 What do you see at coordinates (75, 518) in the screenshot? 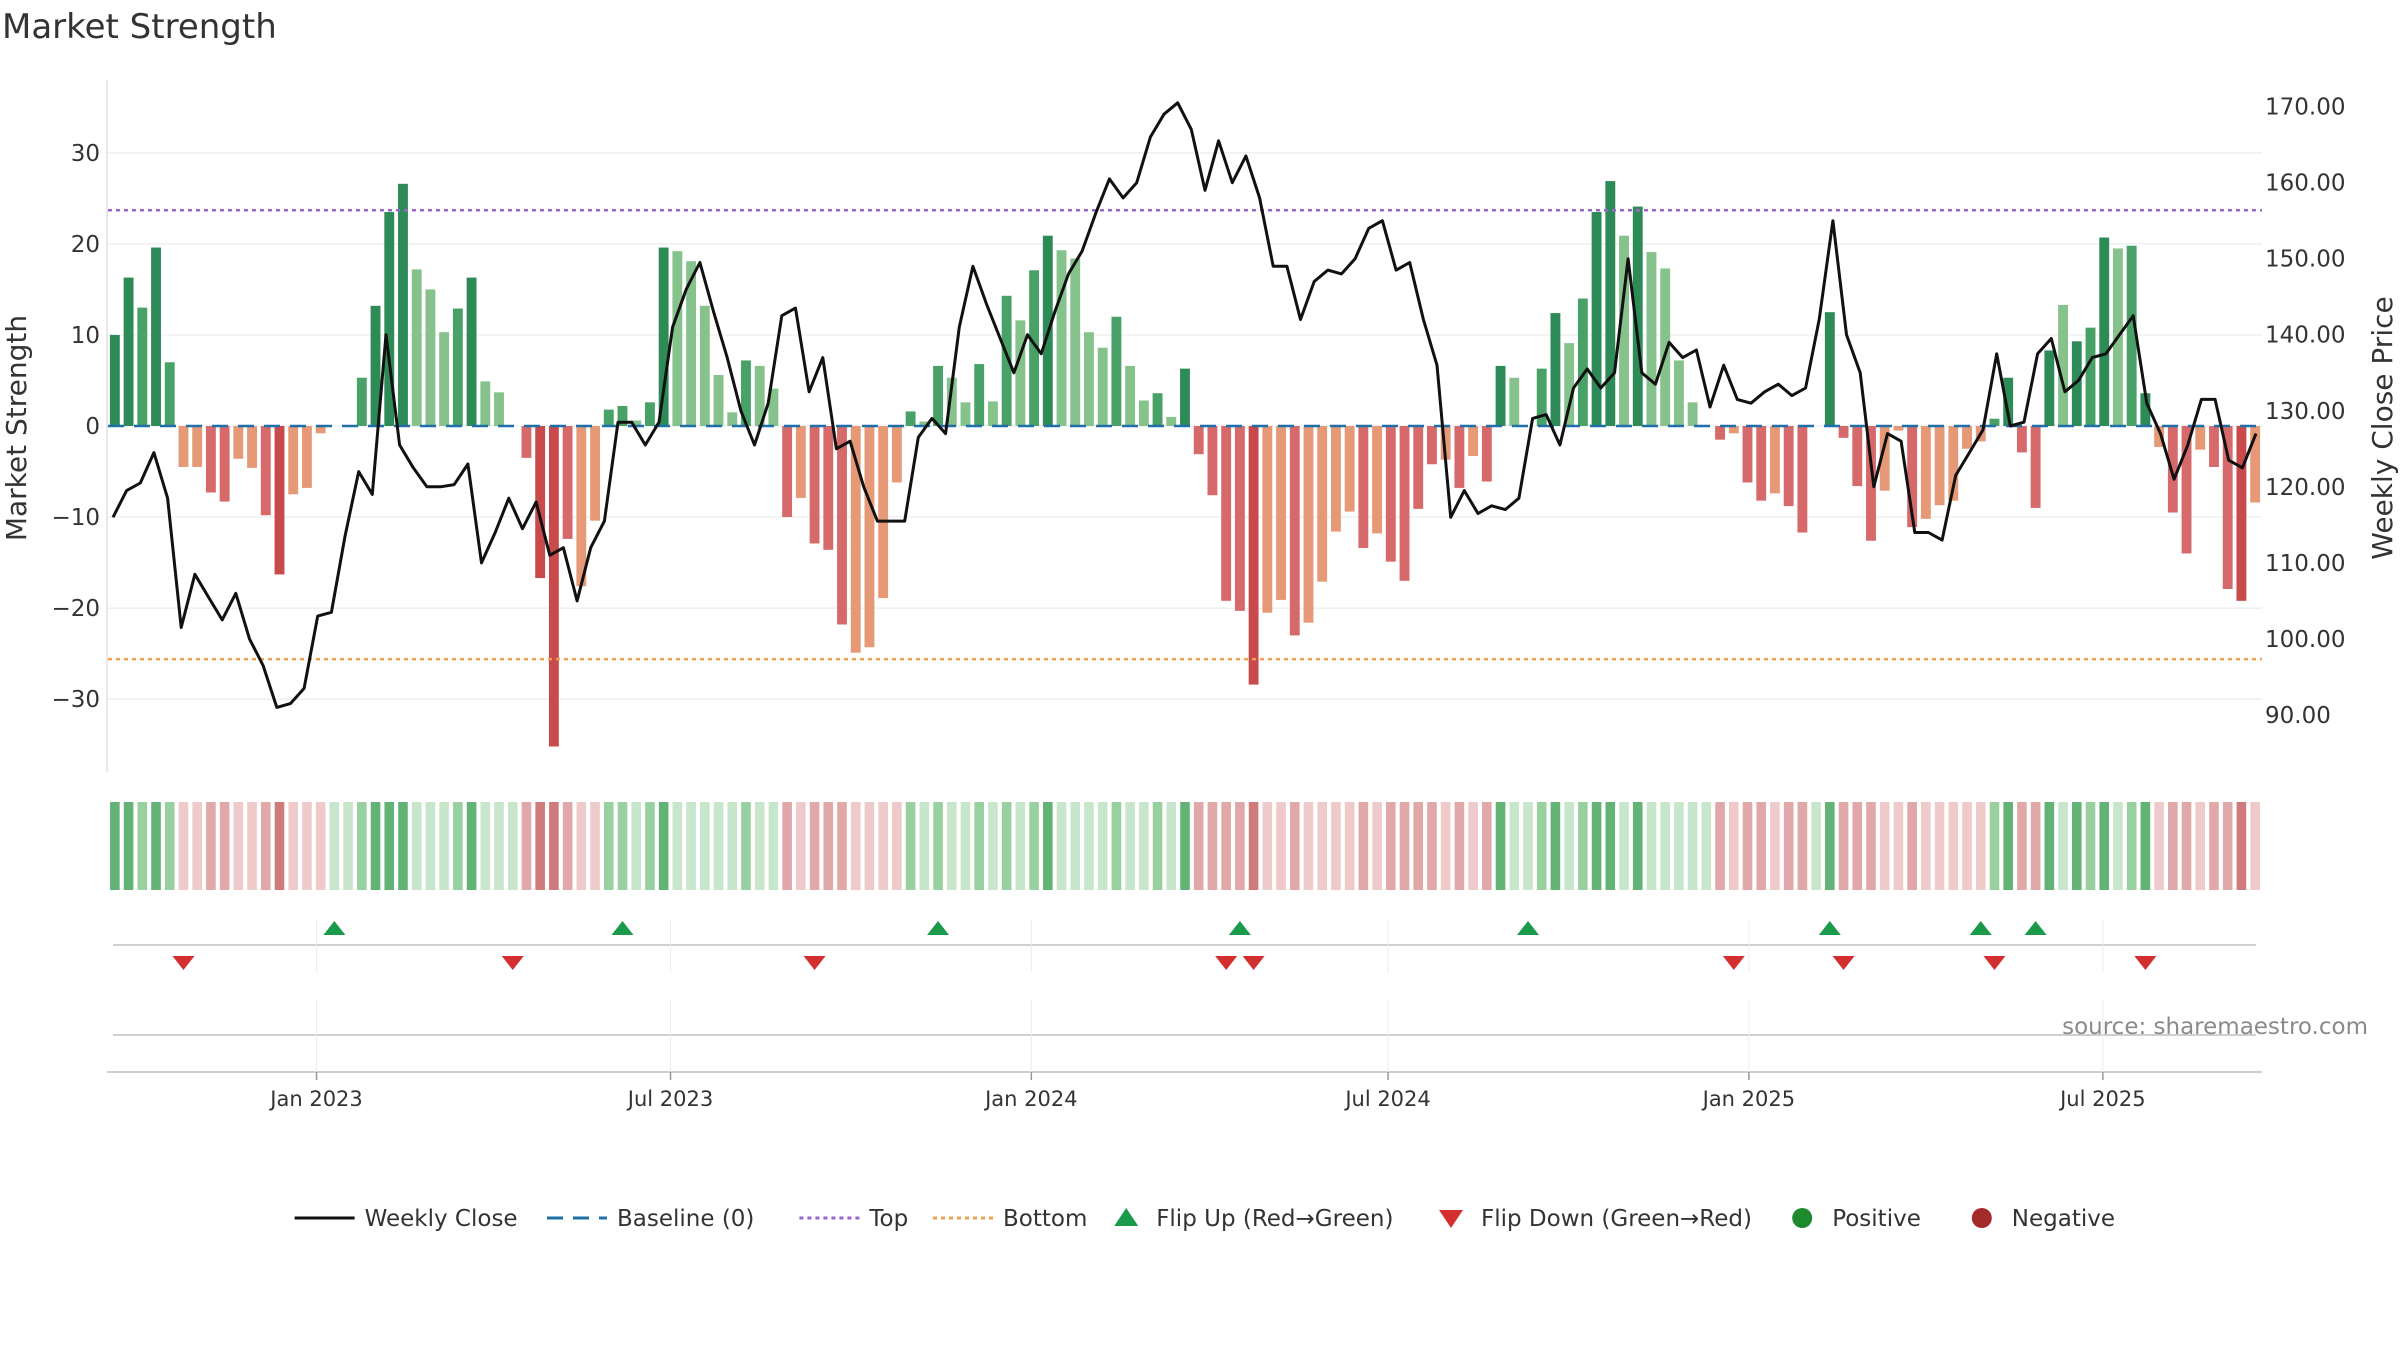
I see `left-tick-label: −10` at bounding box center [75, 518].